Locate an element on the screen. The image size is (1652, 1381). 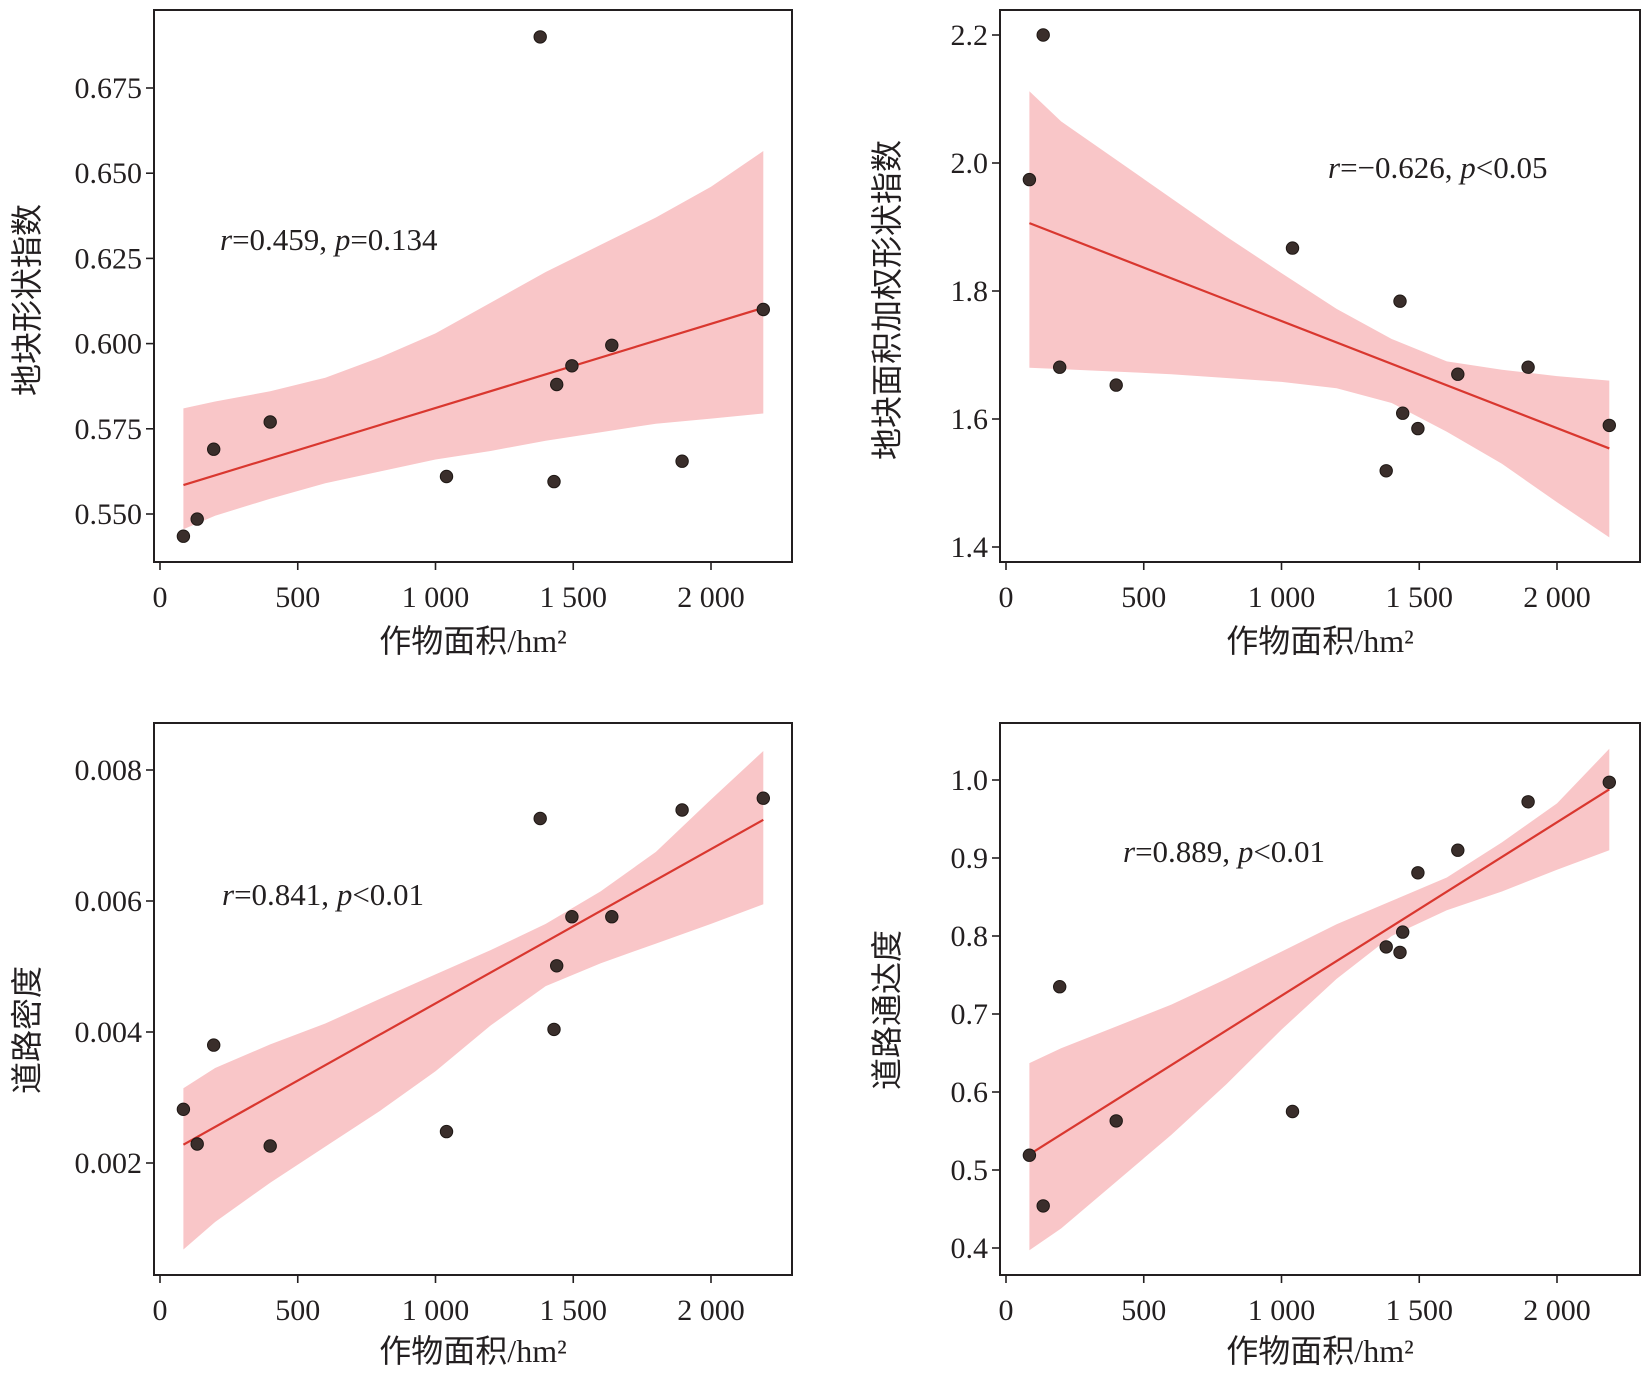
annotation-r-label: r is located at coordinates (226, 239).